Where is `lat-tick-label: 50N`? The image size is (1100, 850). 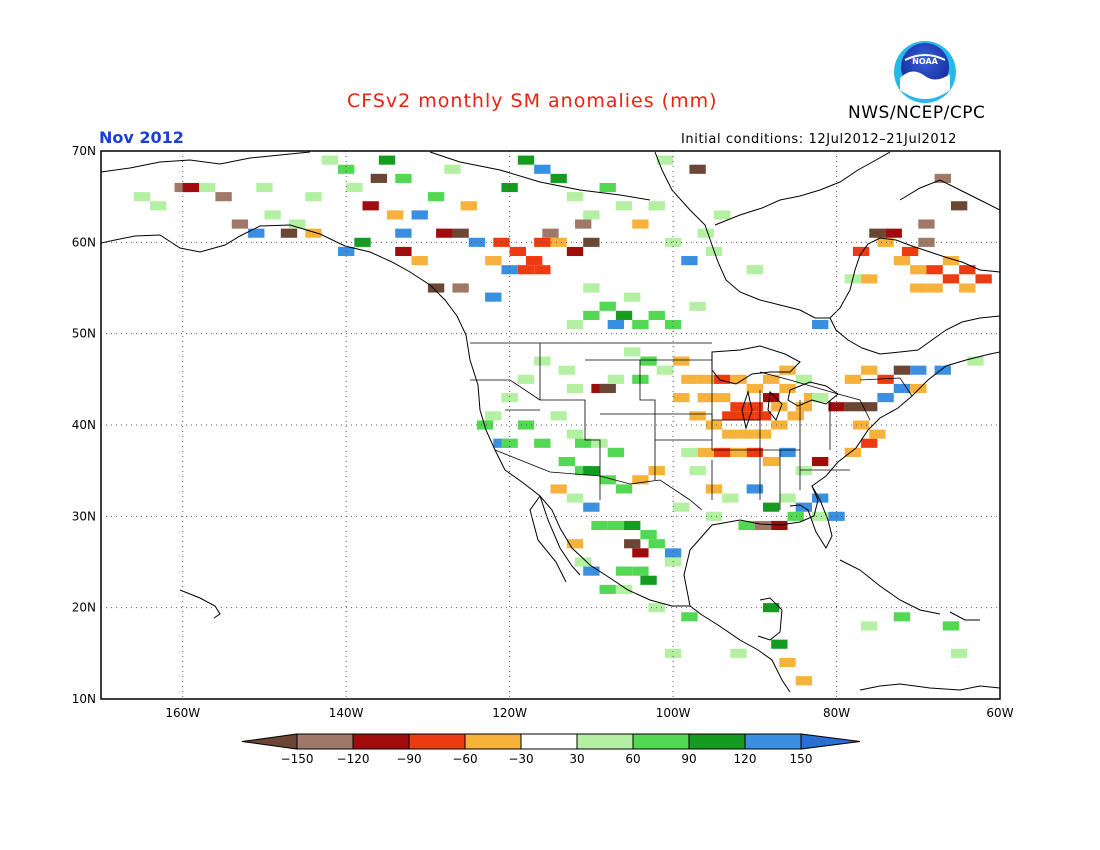
lat-tick-label: 50N is located at coordinates (84, 334).